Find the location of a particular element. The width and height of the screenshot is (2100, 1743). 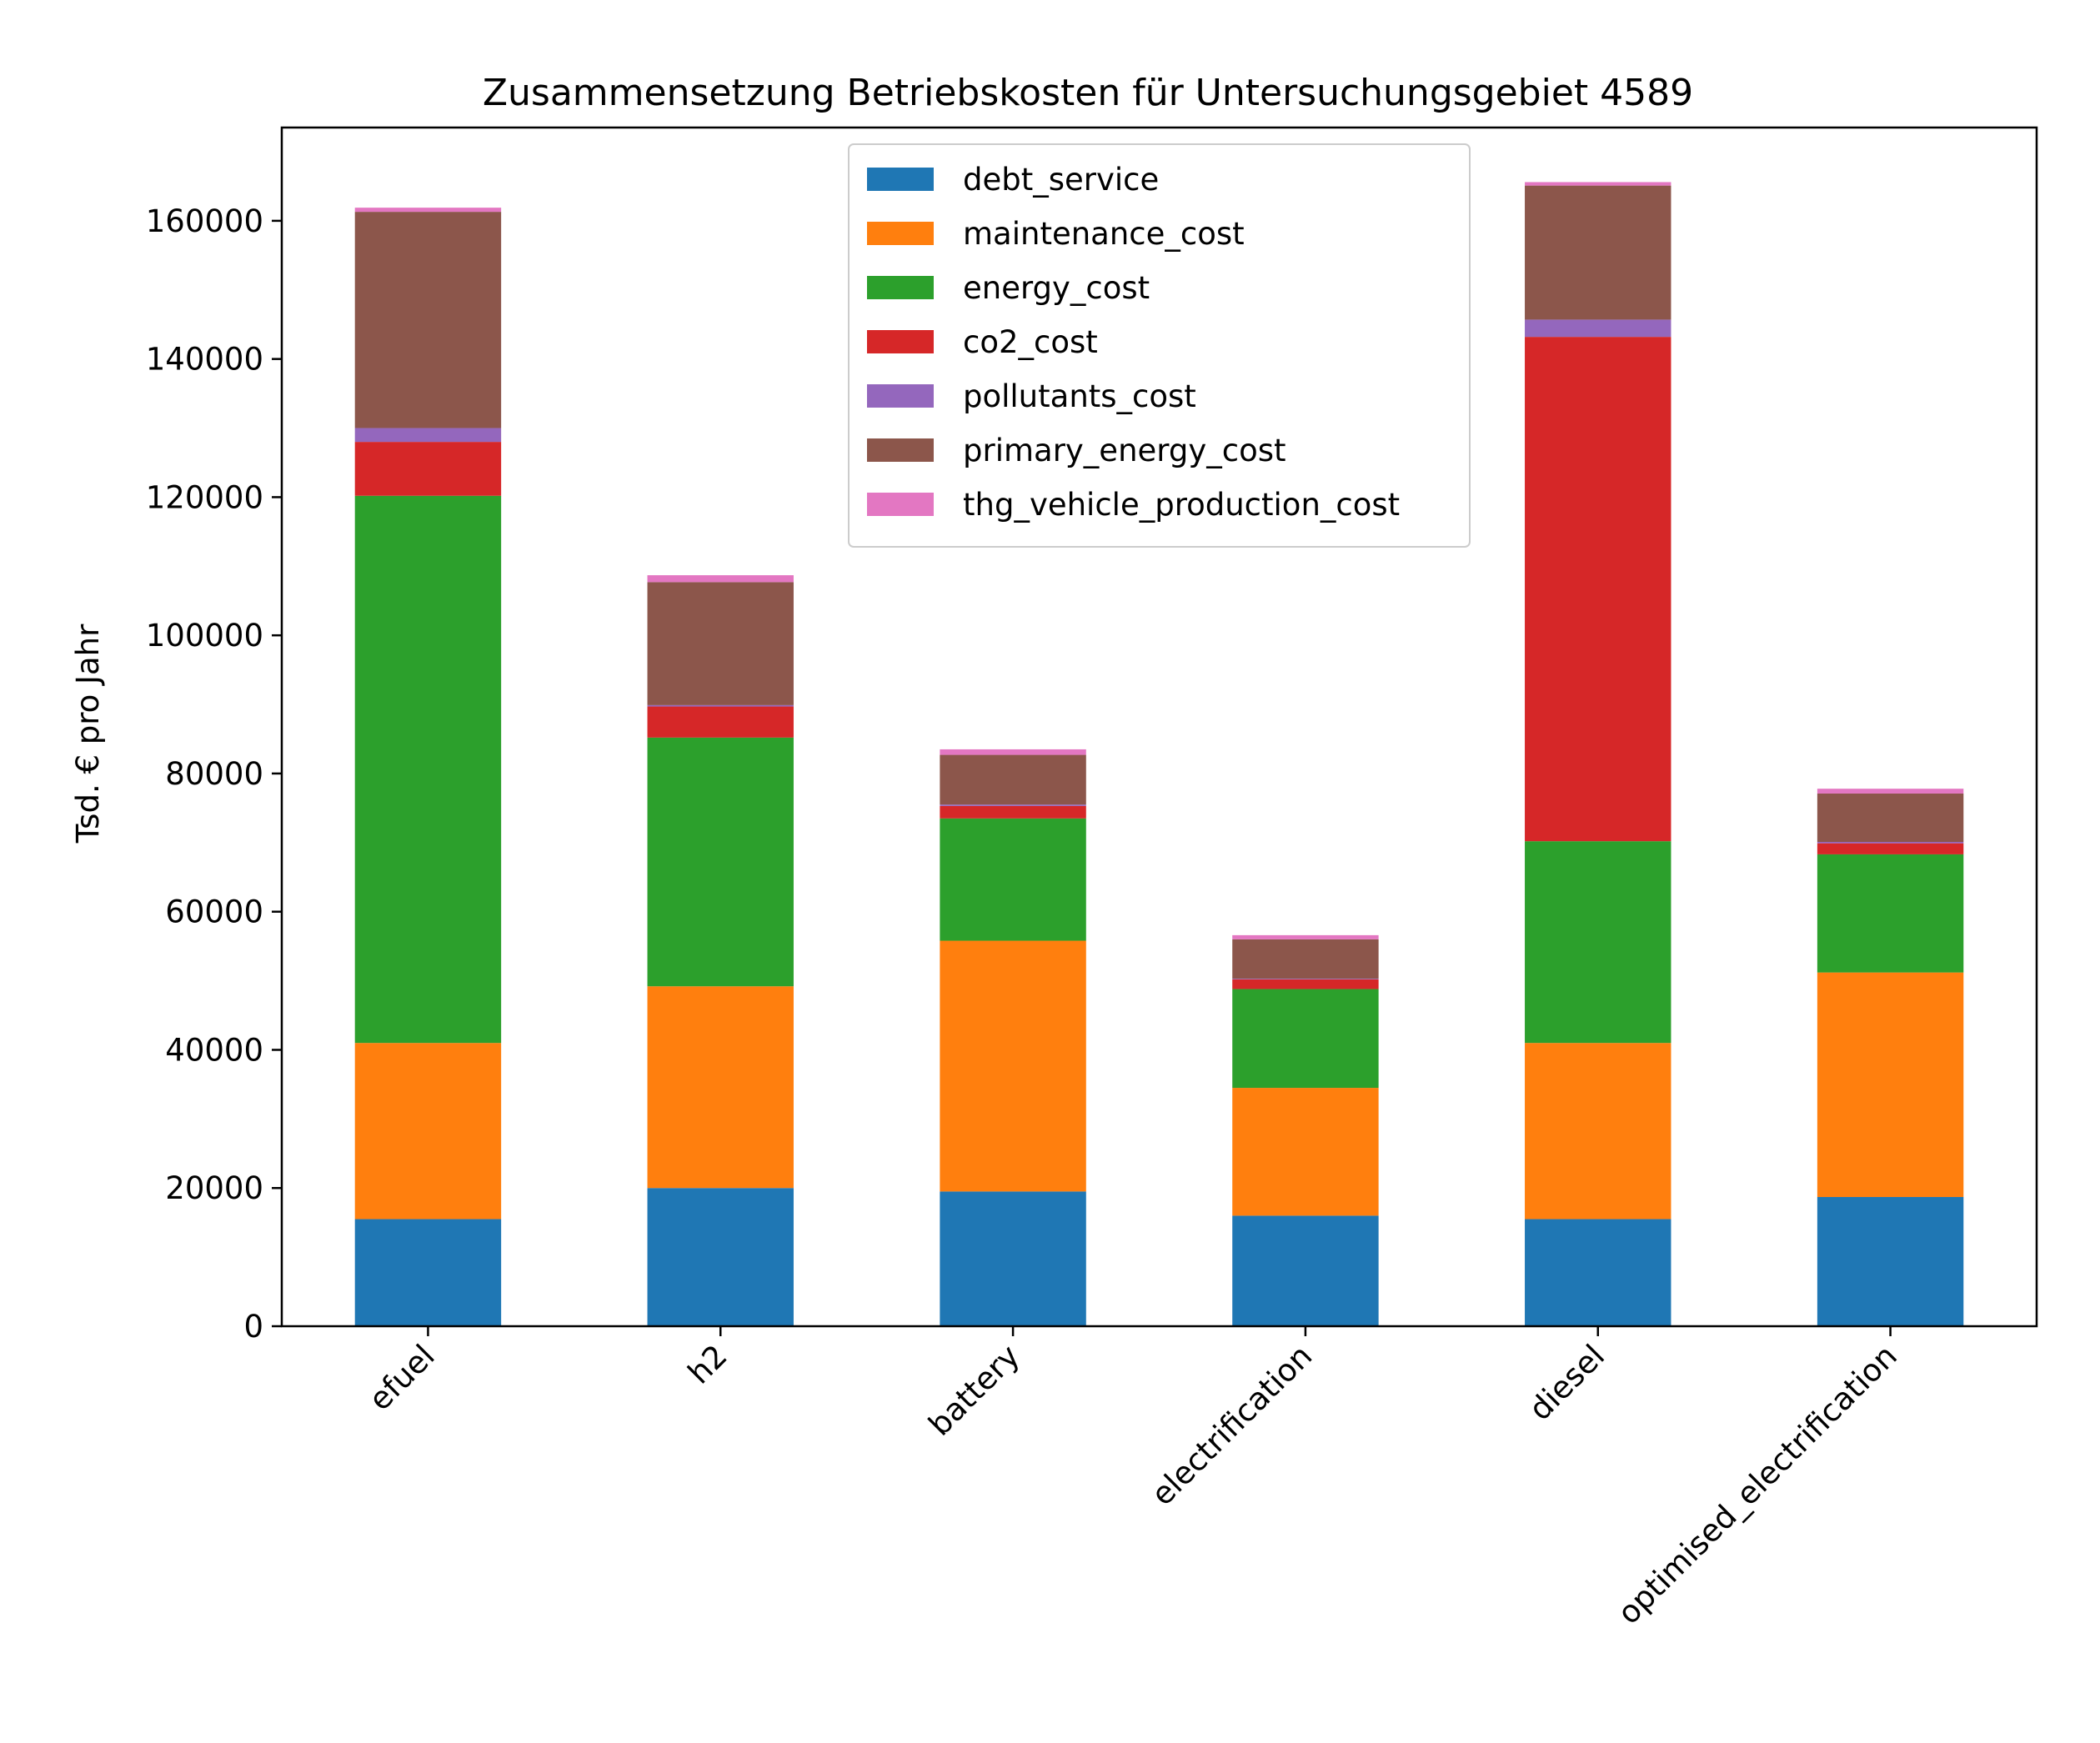

bar-segment-pollutants_cost-battery is located at coordinates (1013, 805).